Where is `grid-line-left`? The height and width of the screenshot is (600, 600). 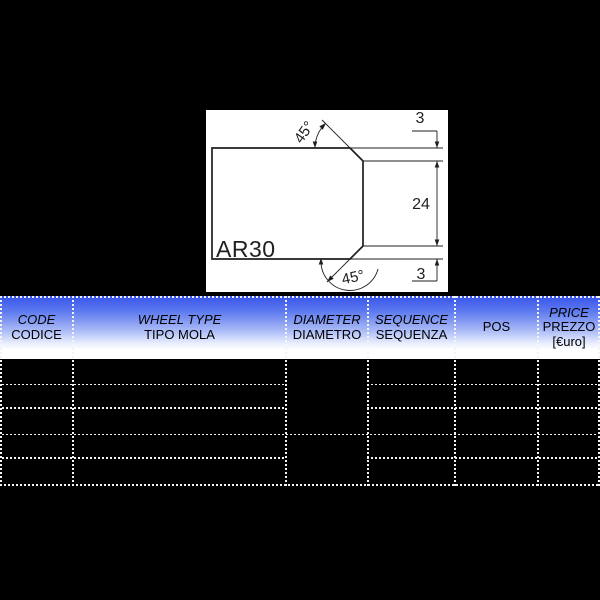 grid-line-left is located at coordinates (1, 391).